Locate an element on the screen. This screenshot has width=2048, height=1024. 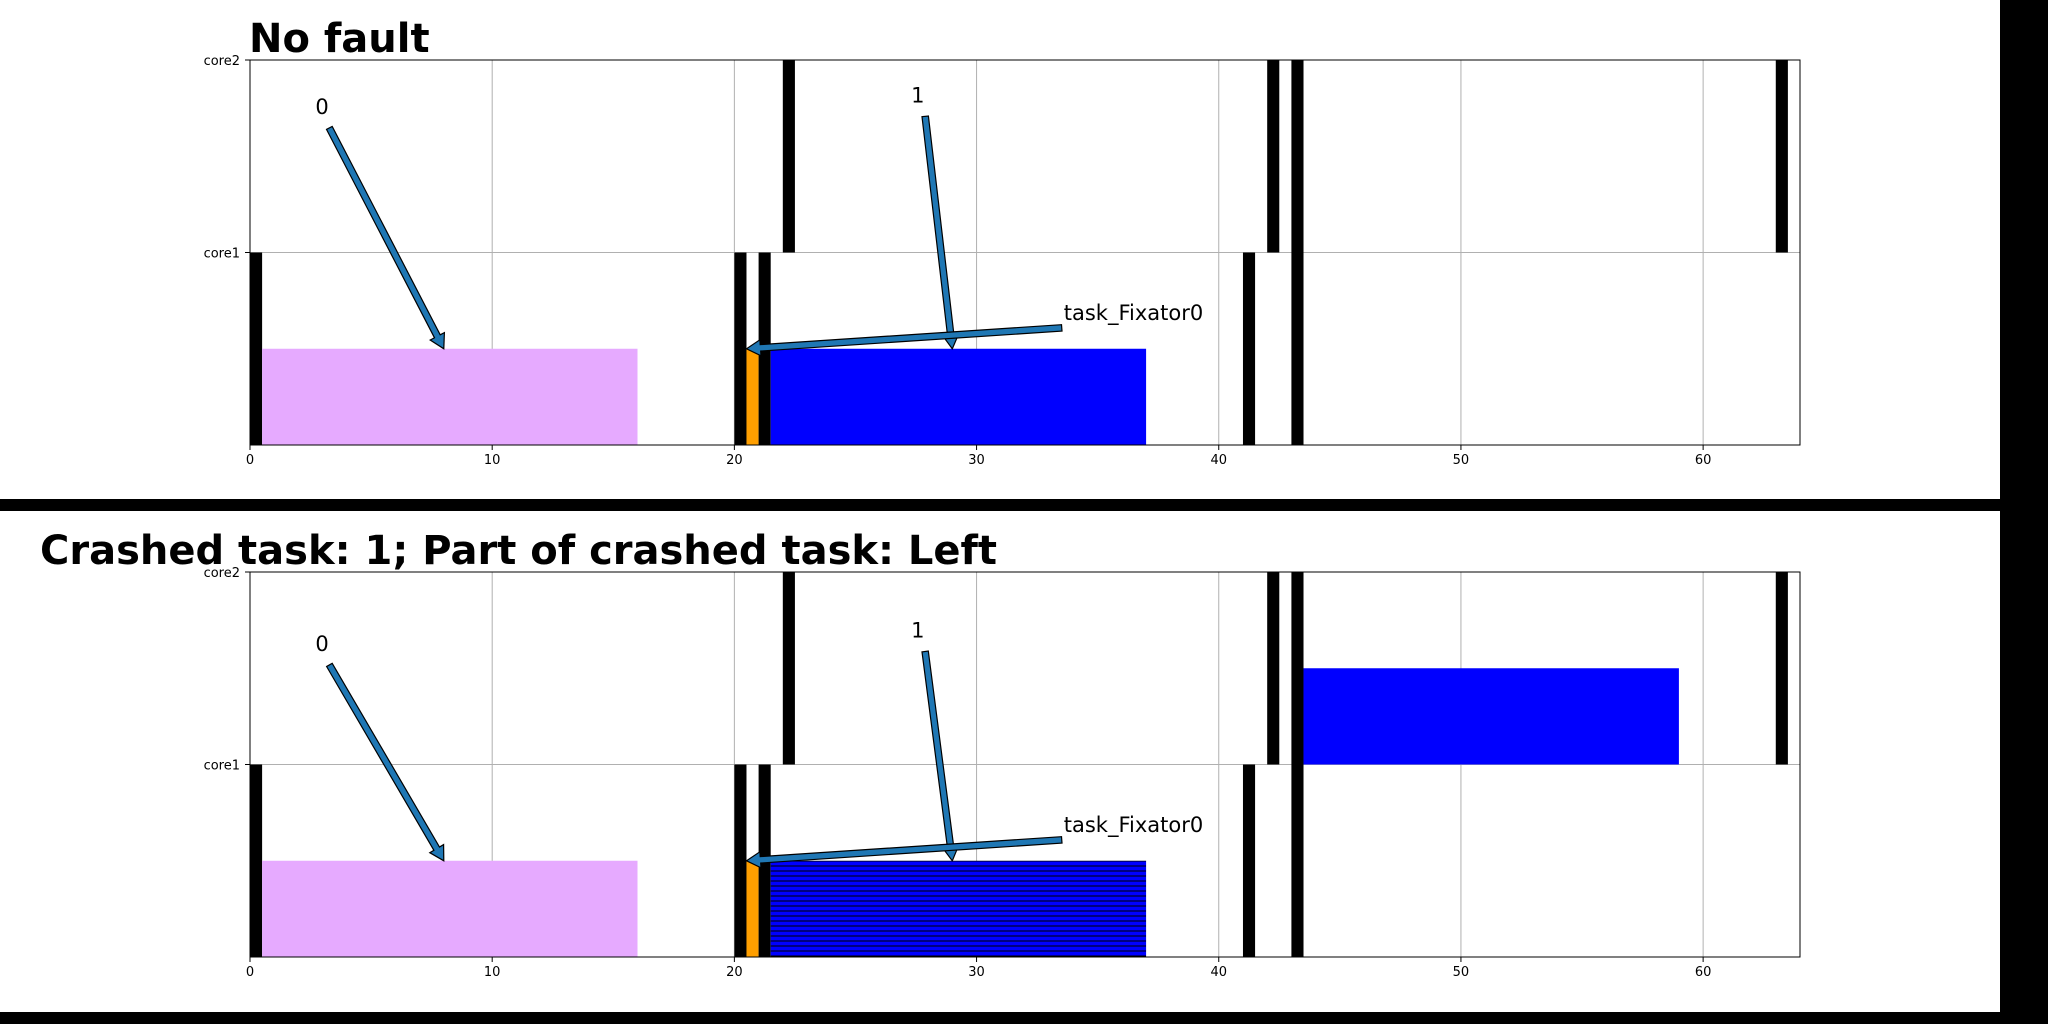
panel-title: No fault is located at coordinates (339, 39).